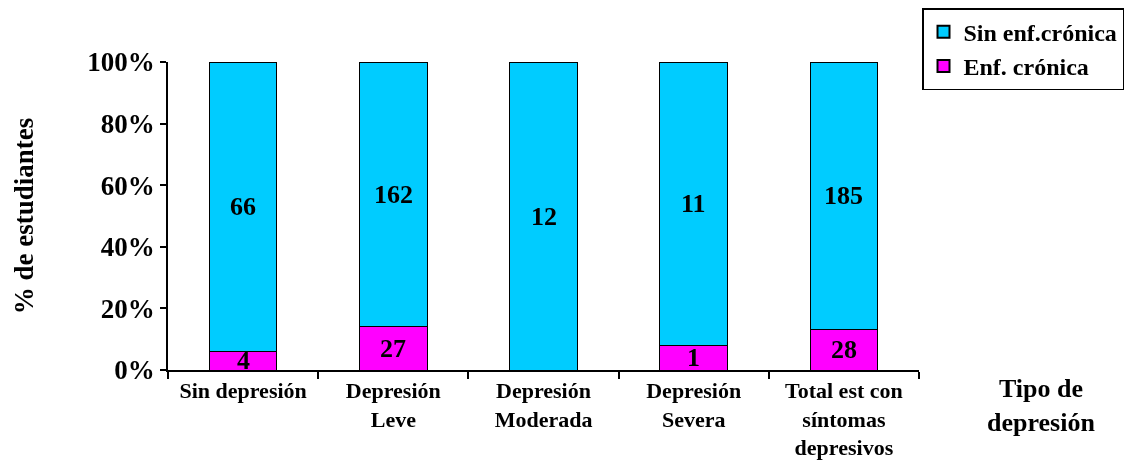  What do you see at coordinates (243, 391) in the screenshot?
I see `x-tick-label: Sin depresión` at bounding box center [243, 391].